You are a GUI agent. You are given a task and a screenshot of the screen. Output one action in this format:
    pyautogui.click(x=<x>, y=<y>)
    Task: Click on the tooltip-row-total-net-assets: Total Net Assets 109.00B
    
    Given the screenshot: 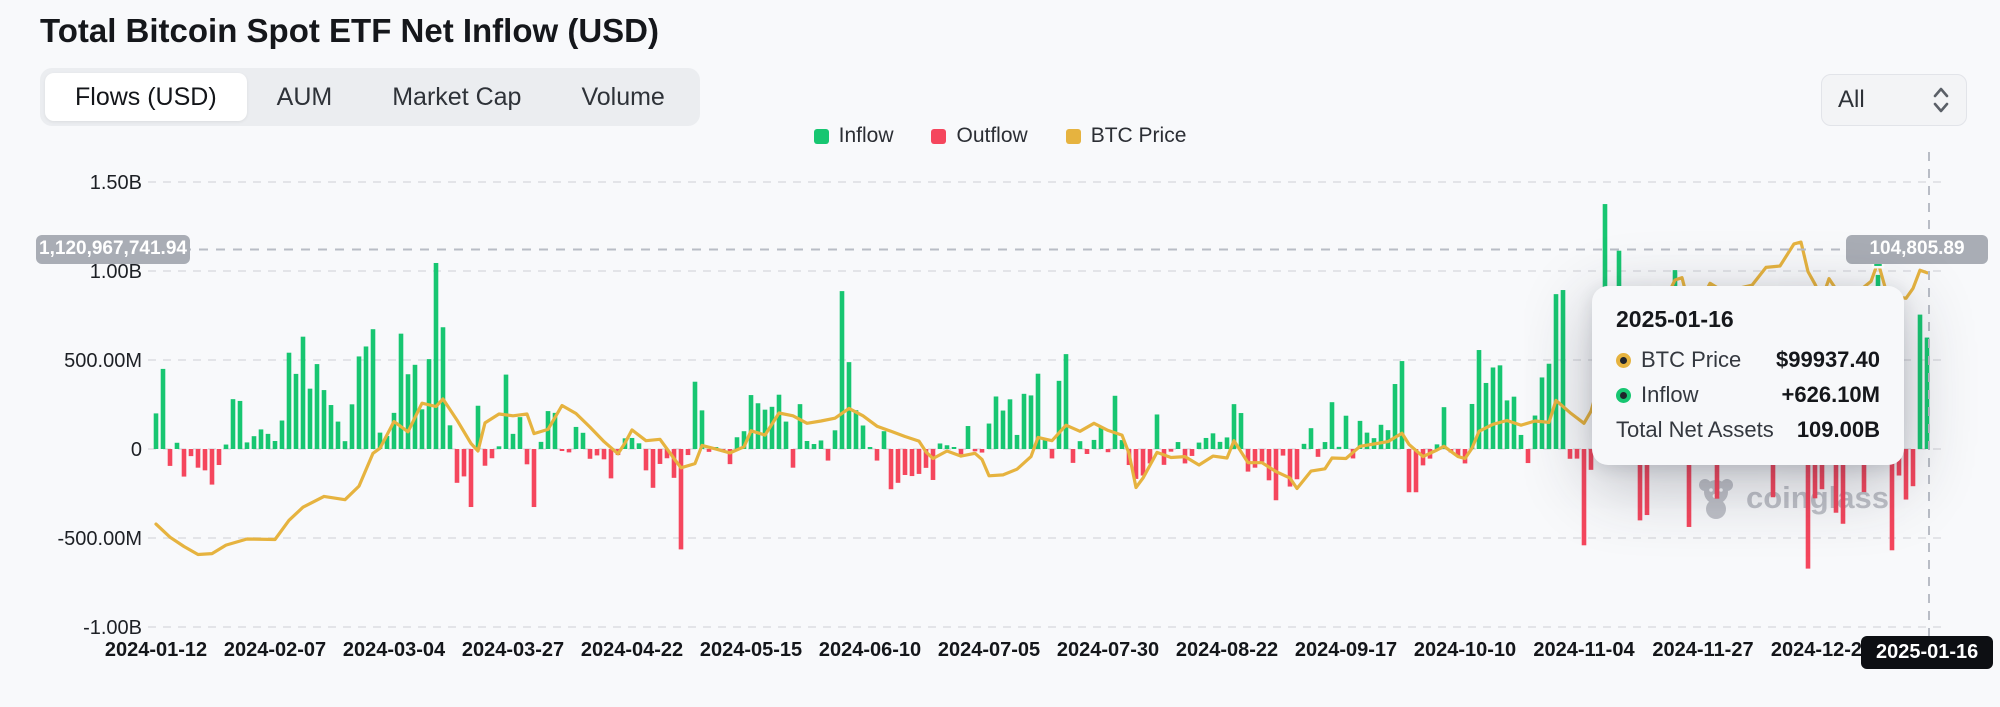 What is the action you would take?
    pyautogui.click(x=1748, y=430)
    